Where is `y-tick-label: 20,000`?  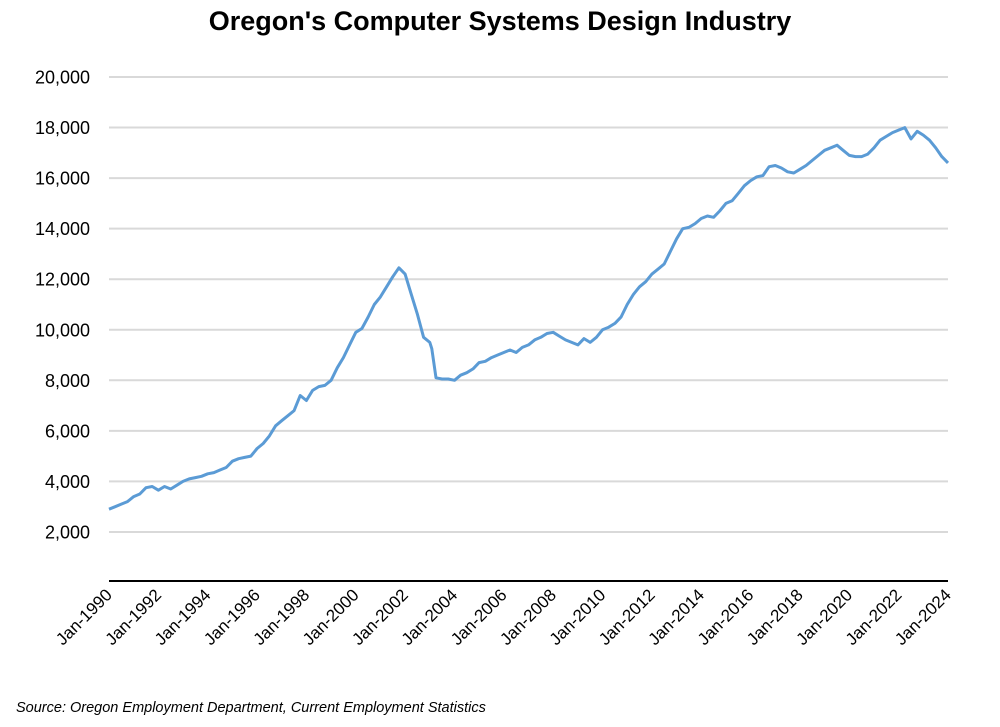 y-tick-label: 20,000 is located at coordinates (62, 78).